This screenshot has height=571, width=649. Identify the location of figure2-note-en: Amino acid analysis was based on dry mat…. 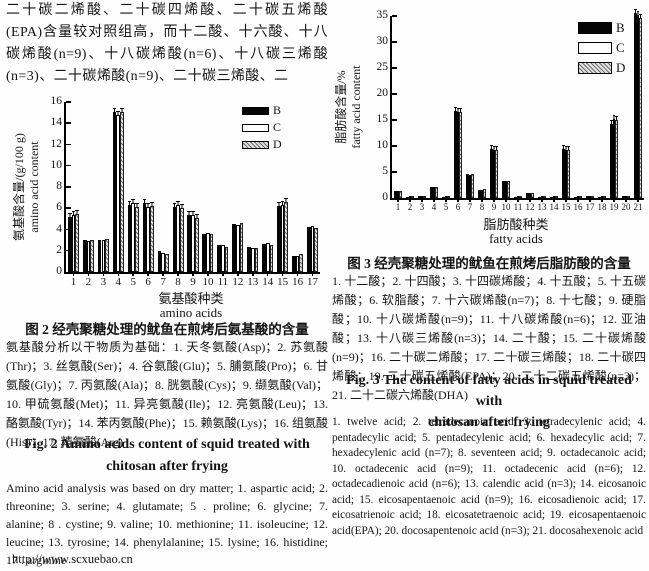
(167, 524).